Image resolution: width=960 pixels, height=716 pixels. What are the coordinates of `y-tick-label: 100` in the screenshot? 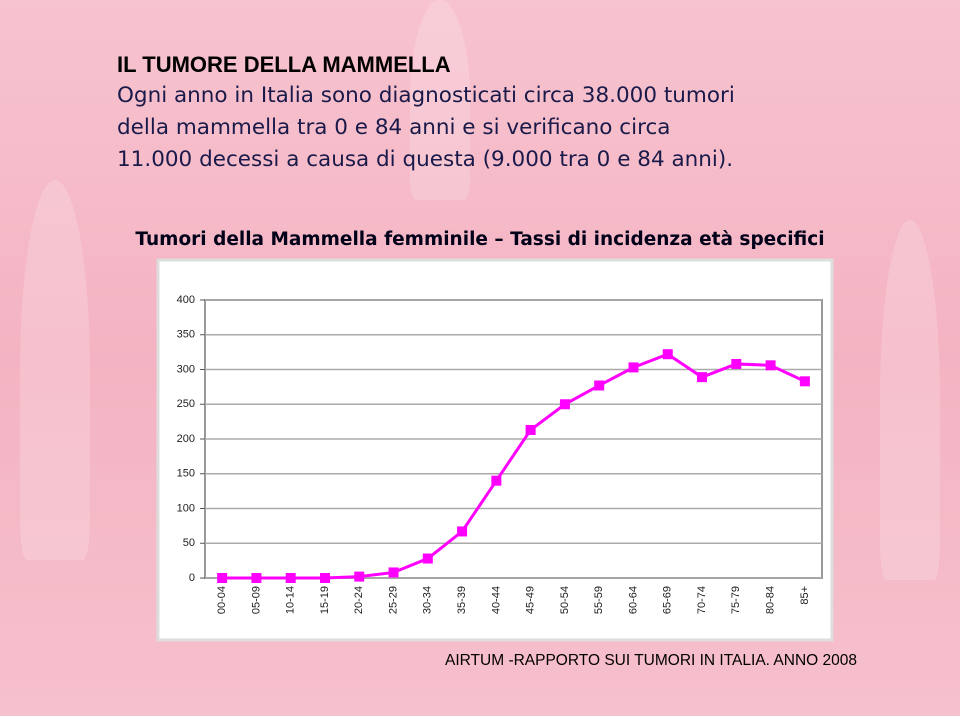 It's located at (186, 508).